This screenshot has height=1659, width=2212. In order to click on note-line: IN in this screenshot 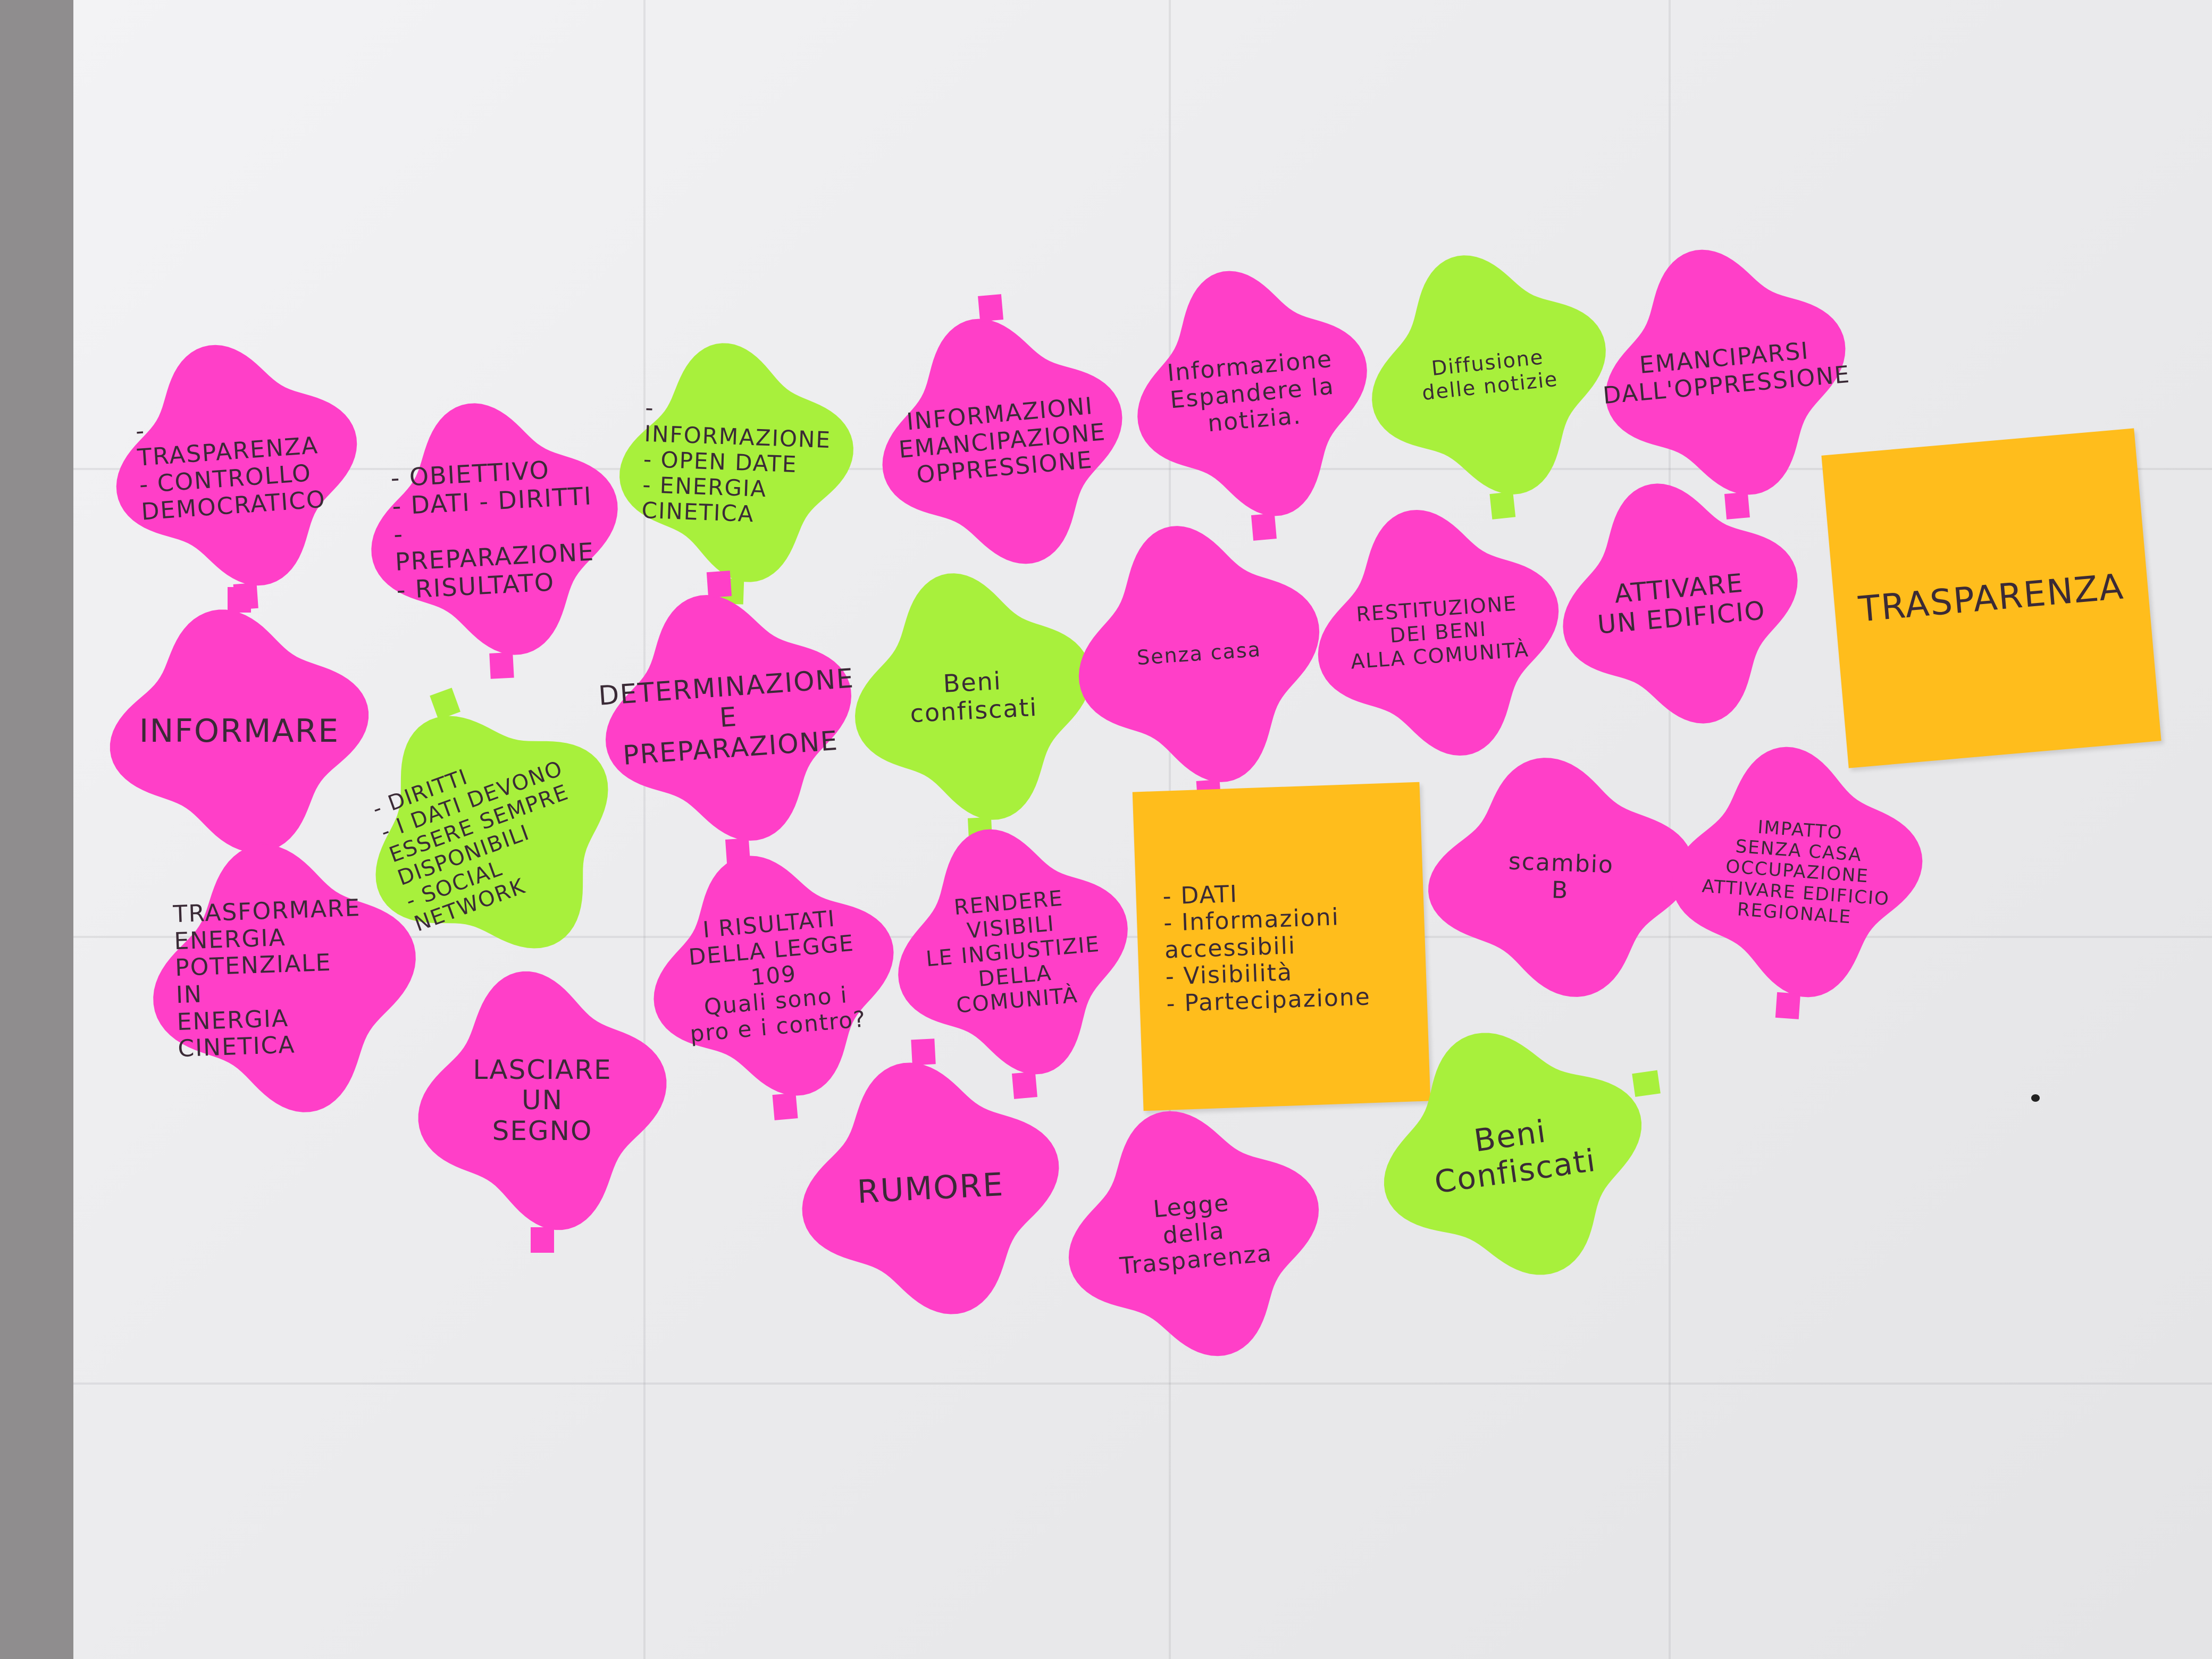, I will do `click(189, 995)`.